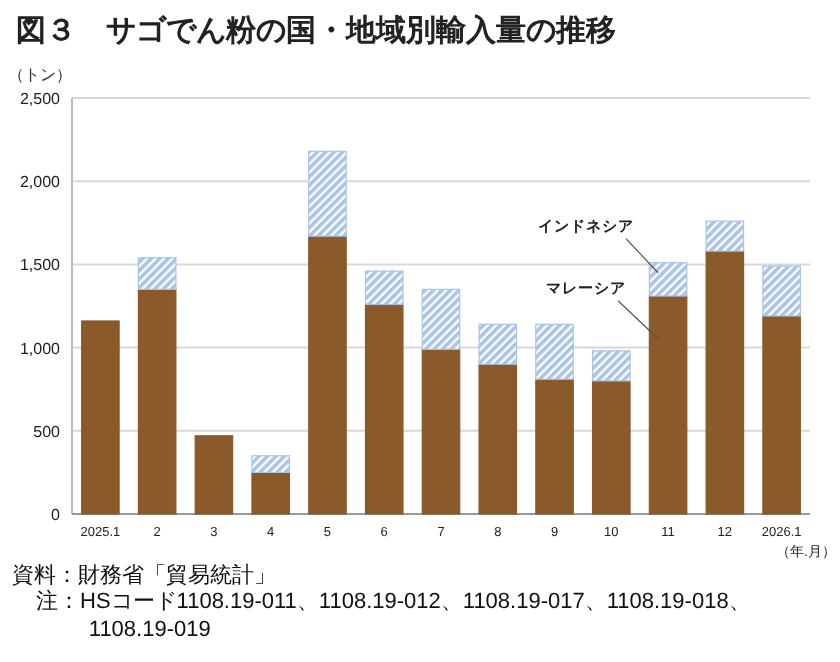 This screenshot has height=662, width=840. Describe the element at coordinates (40, 265) in the screenshot. I see `y-tick-label: 1,500` at that location.